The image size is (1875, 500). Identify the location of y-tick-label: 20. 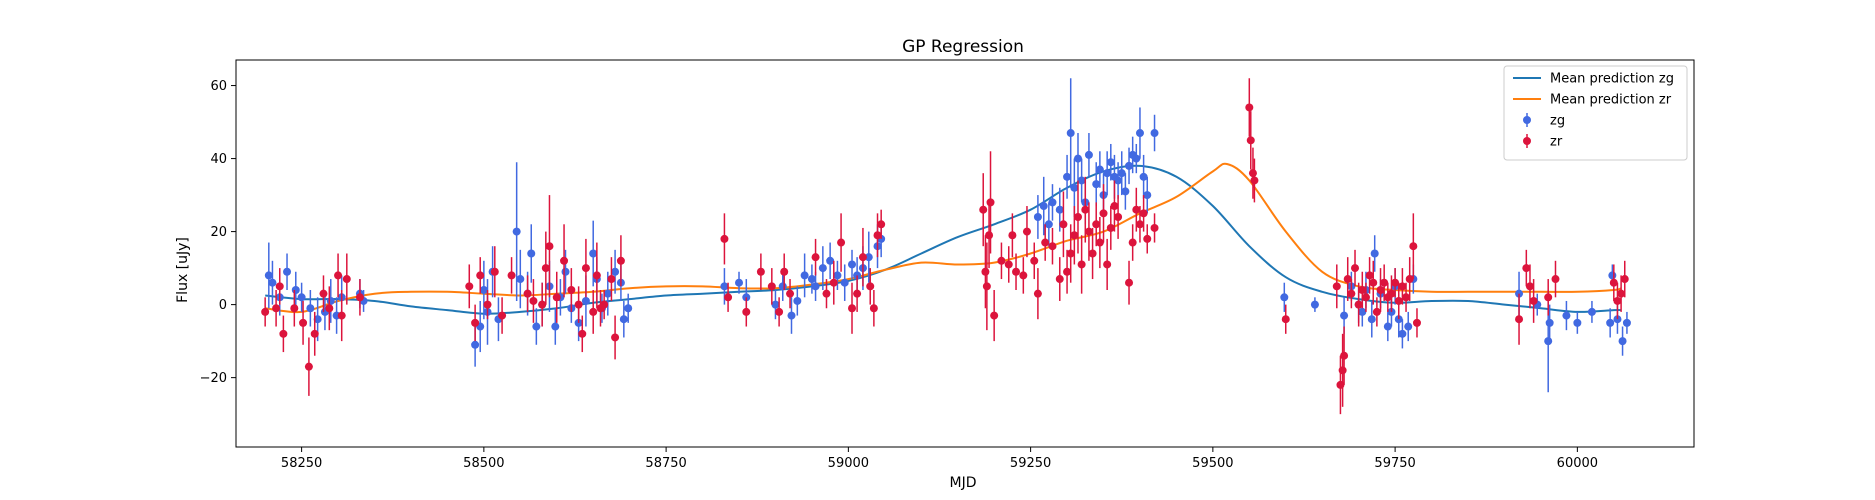
(218, 232).